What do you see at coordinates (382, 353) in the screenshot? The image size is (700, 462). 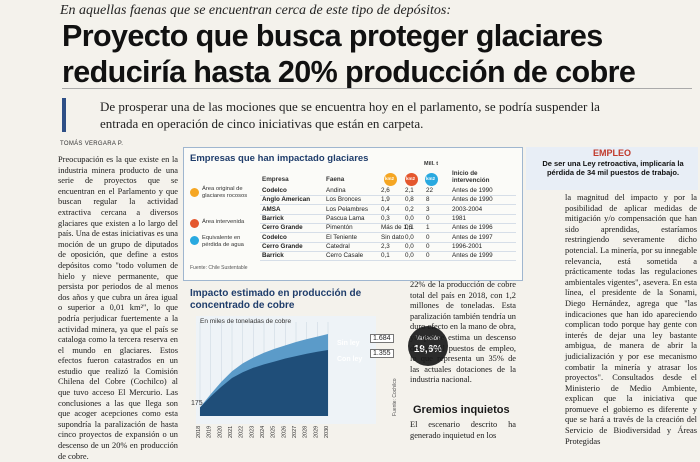 I see `end-value-con-ley: 1.355` at bounding box center [382, 353].